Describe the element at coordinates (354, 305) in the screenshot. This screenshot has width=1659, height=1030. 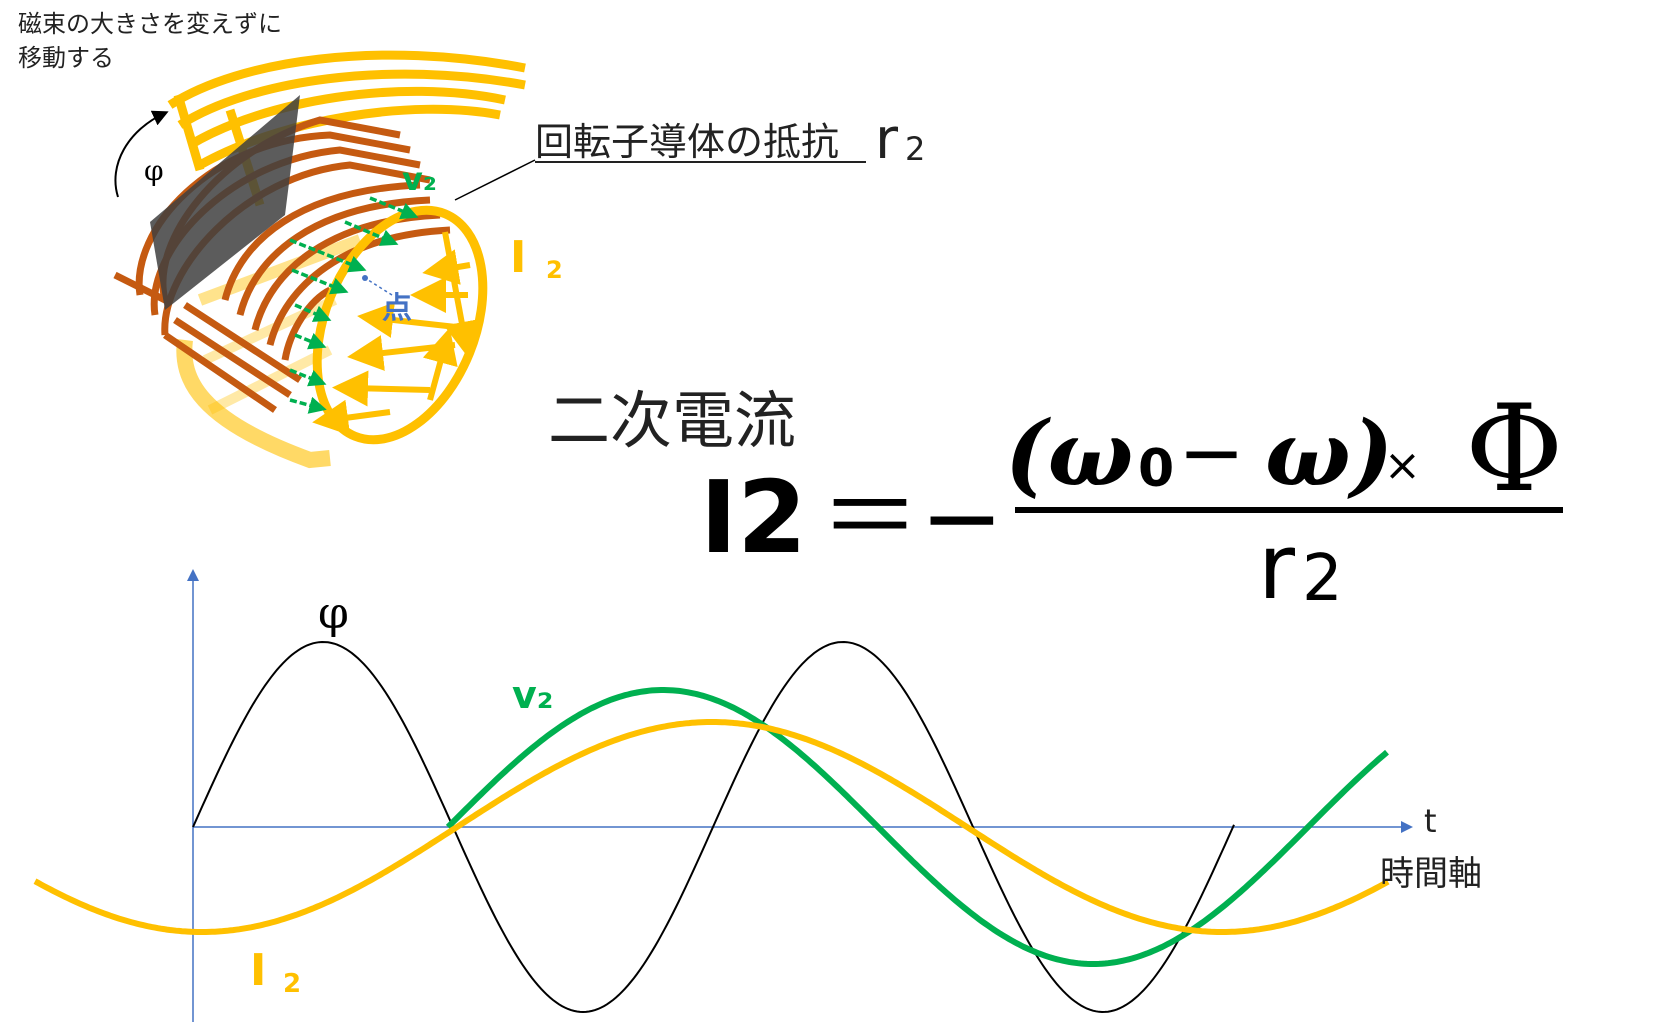
I see `velocity-arrows` at that location.